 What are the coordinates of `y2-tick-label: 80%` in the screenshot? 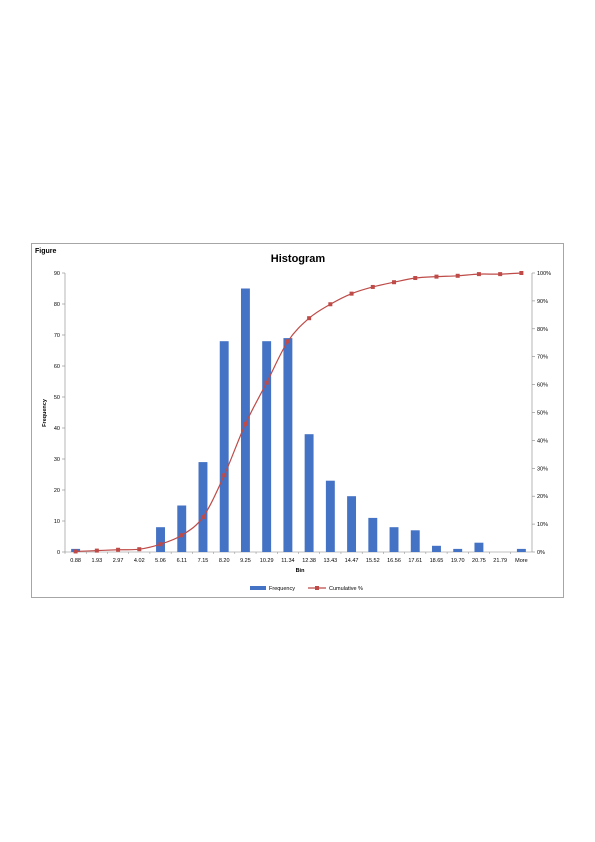 It's located at (542, 330).